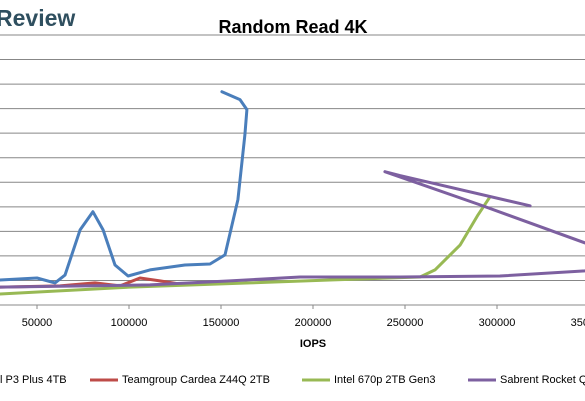 This screenshot has width=585, height=401. Describe the element at coordinates (221, 323) in the screenshot. I see `x-tick-label: 150000` at that location.